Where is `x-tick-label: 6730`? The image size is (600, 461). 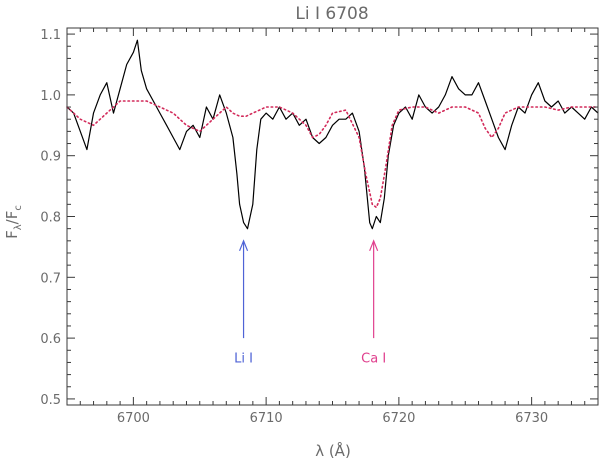
x-tick-label: 6730 is located at coordinates (531, 418).